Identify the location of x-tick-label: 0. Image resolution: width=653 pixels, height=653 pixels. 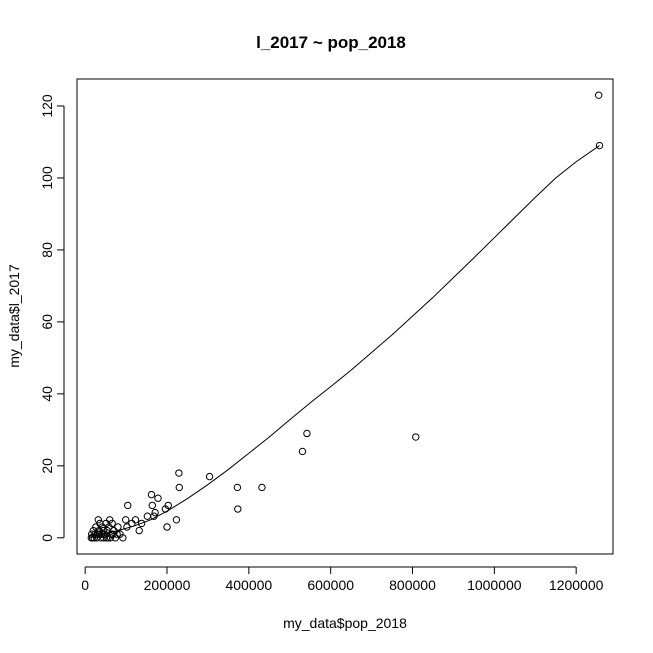
(85, 585).